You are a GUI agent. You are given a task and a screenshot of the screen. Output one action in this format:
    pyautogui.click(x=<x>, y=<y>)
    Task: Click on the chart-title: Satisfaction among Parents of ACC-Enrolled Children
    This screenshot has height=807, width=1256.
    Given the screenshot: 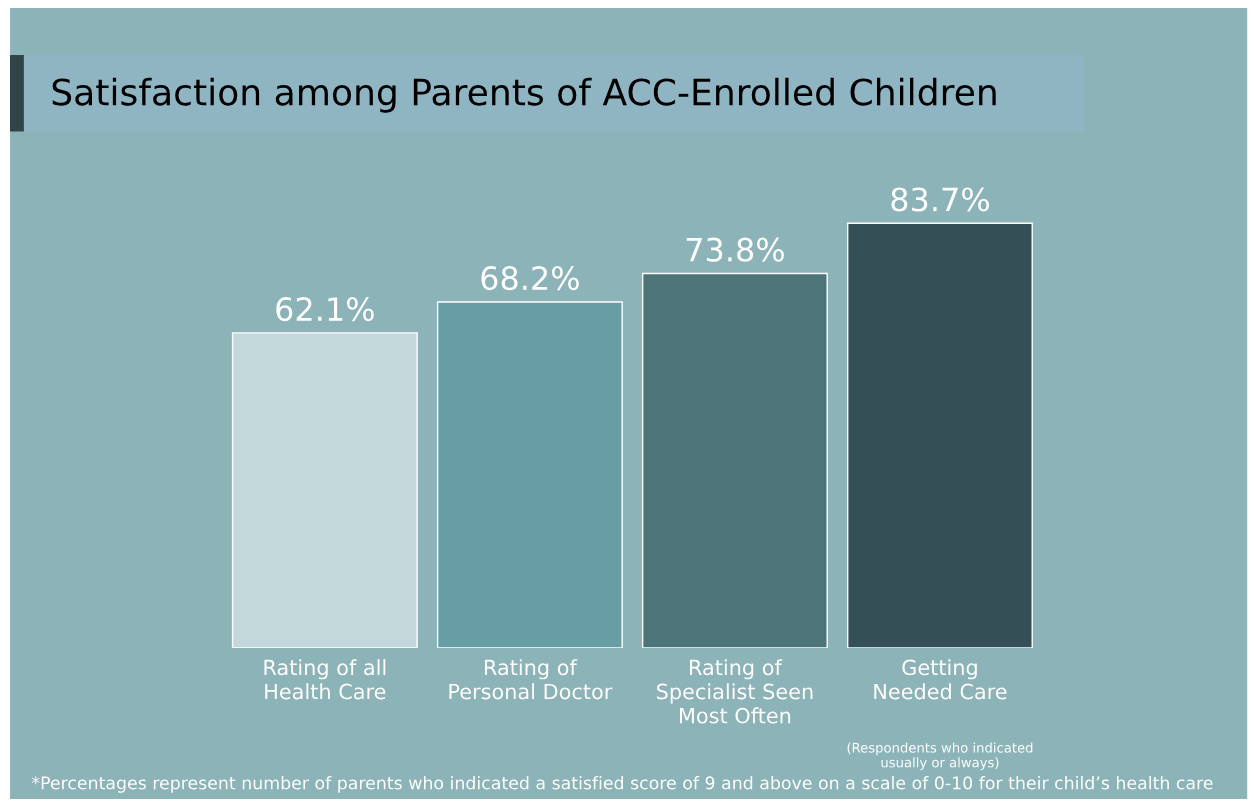 What is the action you would take?
    pyautogui.click(x=524, y=95)
    